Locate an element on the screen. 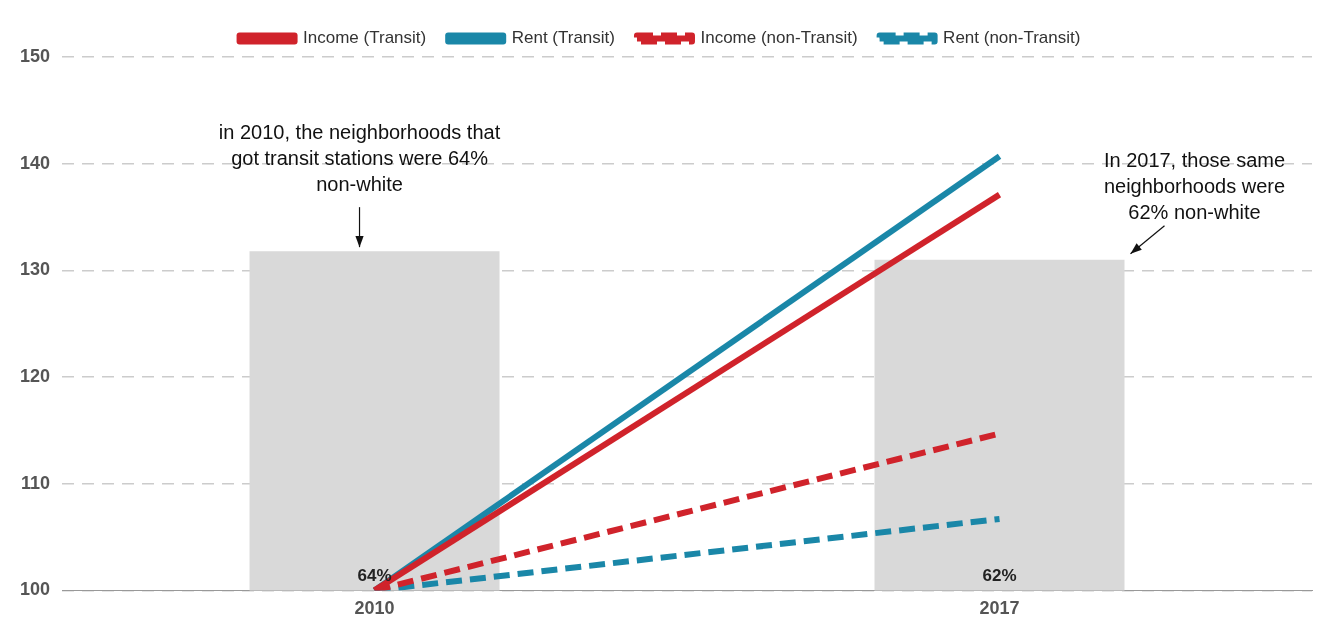 The image size is (1330, 636). annotation: 64% is located at coordinates (374, 575).